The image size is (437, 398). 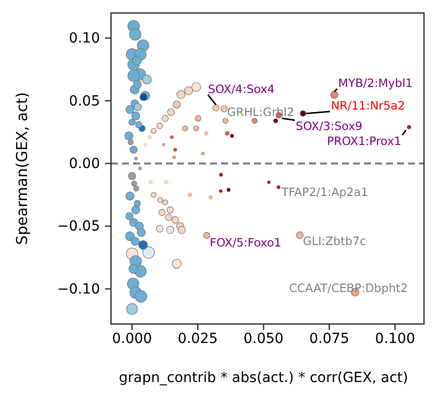 I want to click on annotation: GLI:Zbtb7c, so click(x=334, y=241).